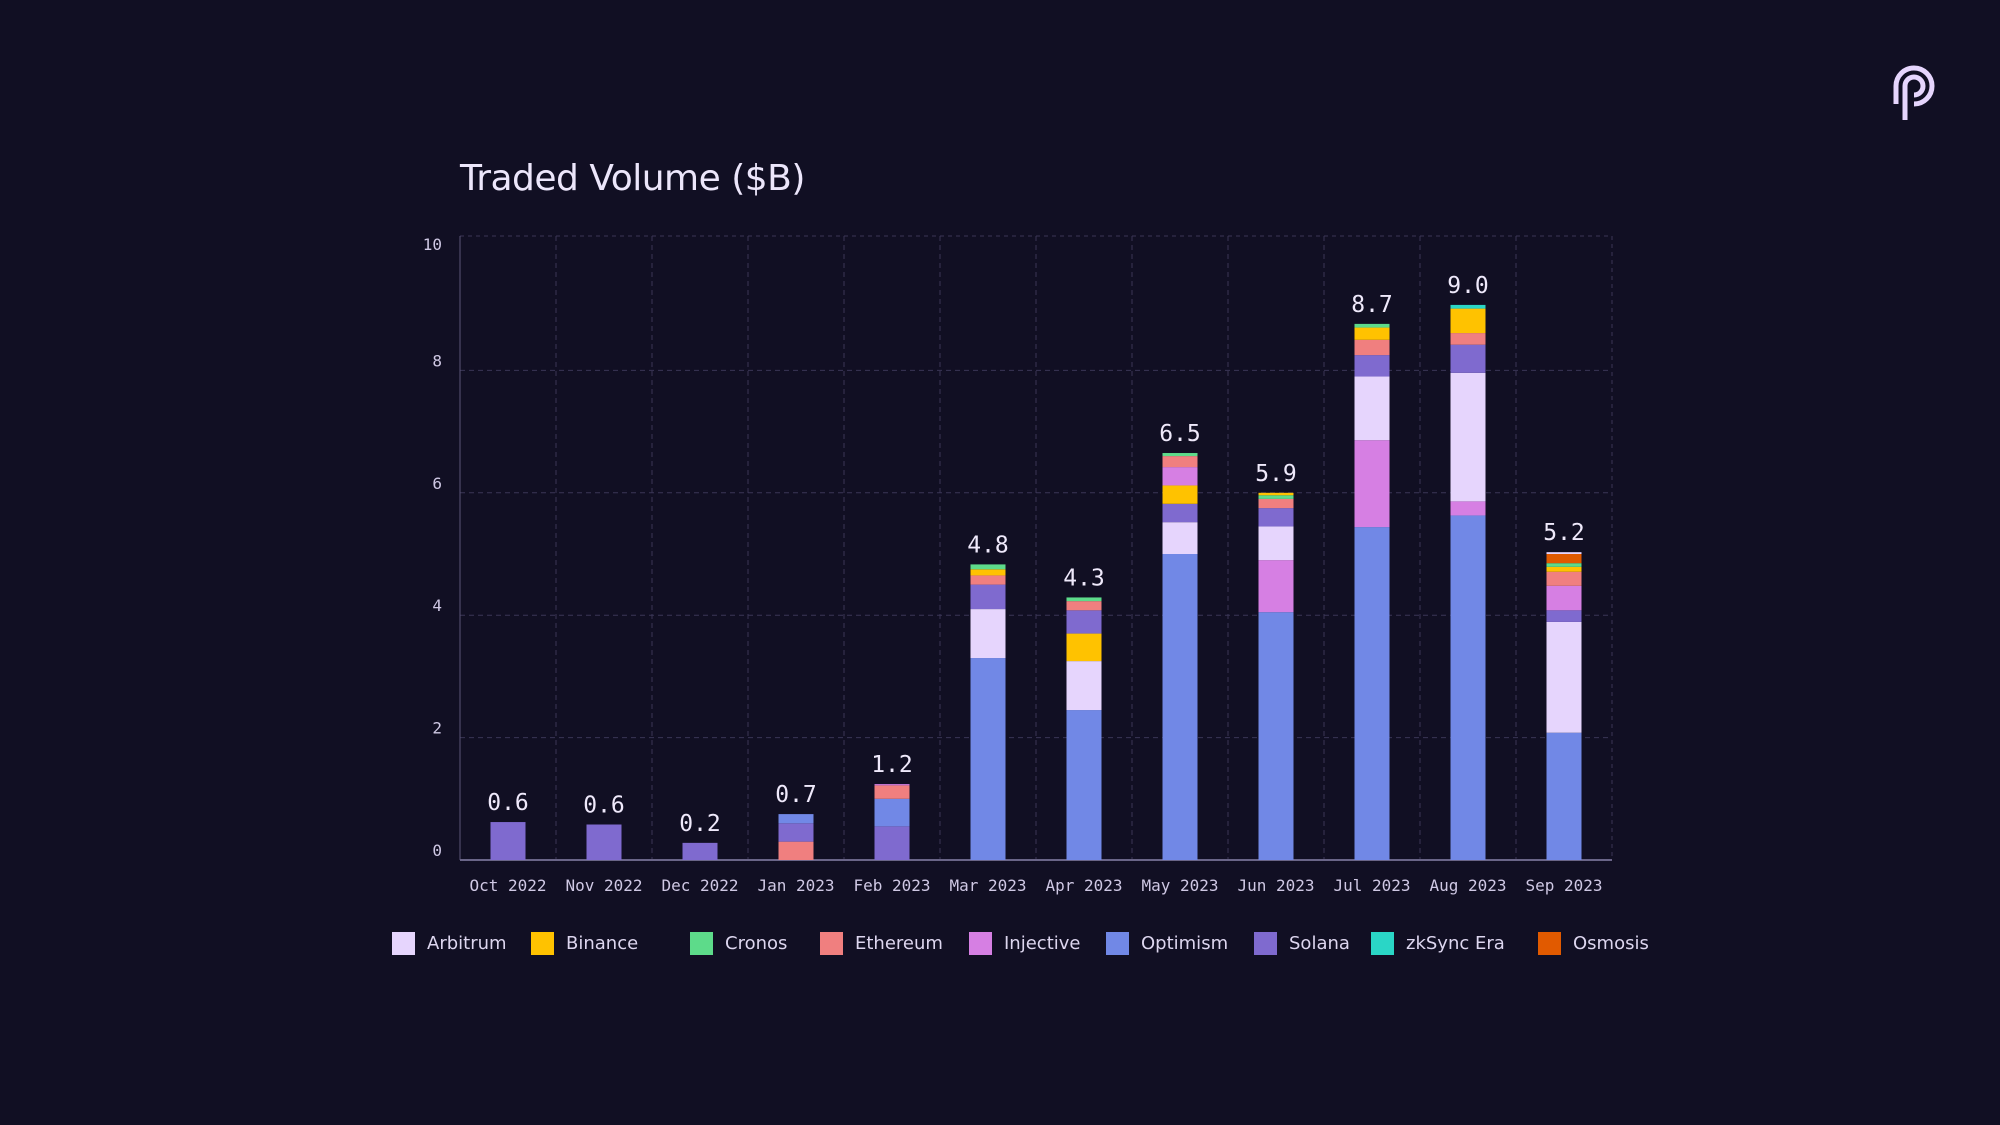 The image size is (2000, 1125). Describe the element at coordinates (603, 885) in the screenshot. I see `x-tick-label: Nov 2022` at that location.